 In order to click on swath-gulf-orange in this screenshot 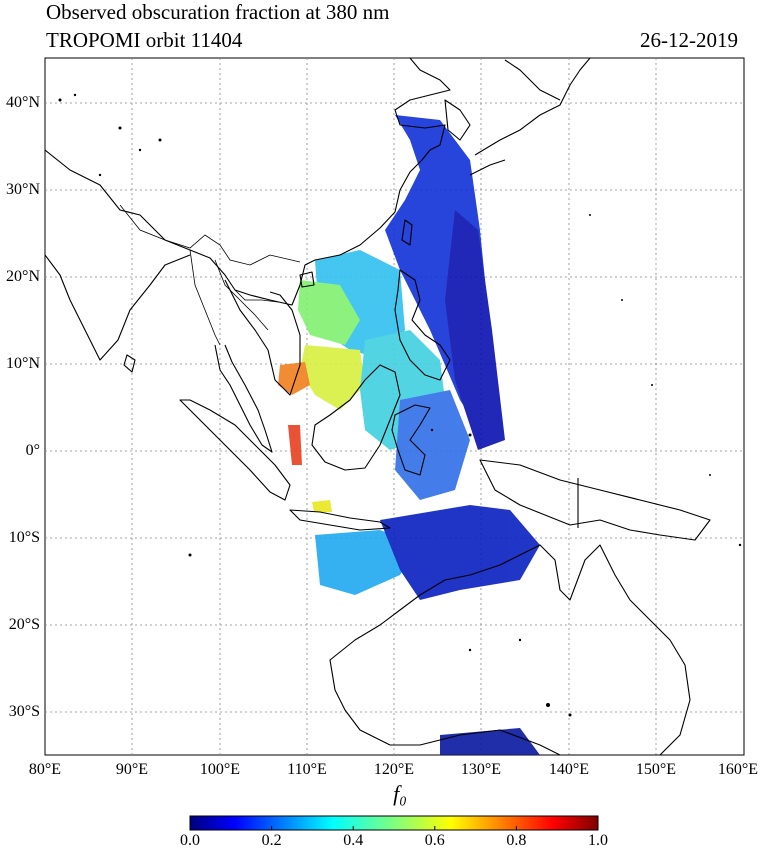, I will do `click(294, 378)`.